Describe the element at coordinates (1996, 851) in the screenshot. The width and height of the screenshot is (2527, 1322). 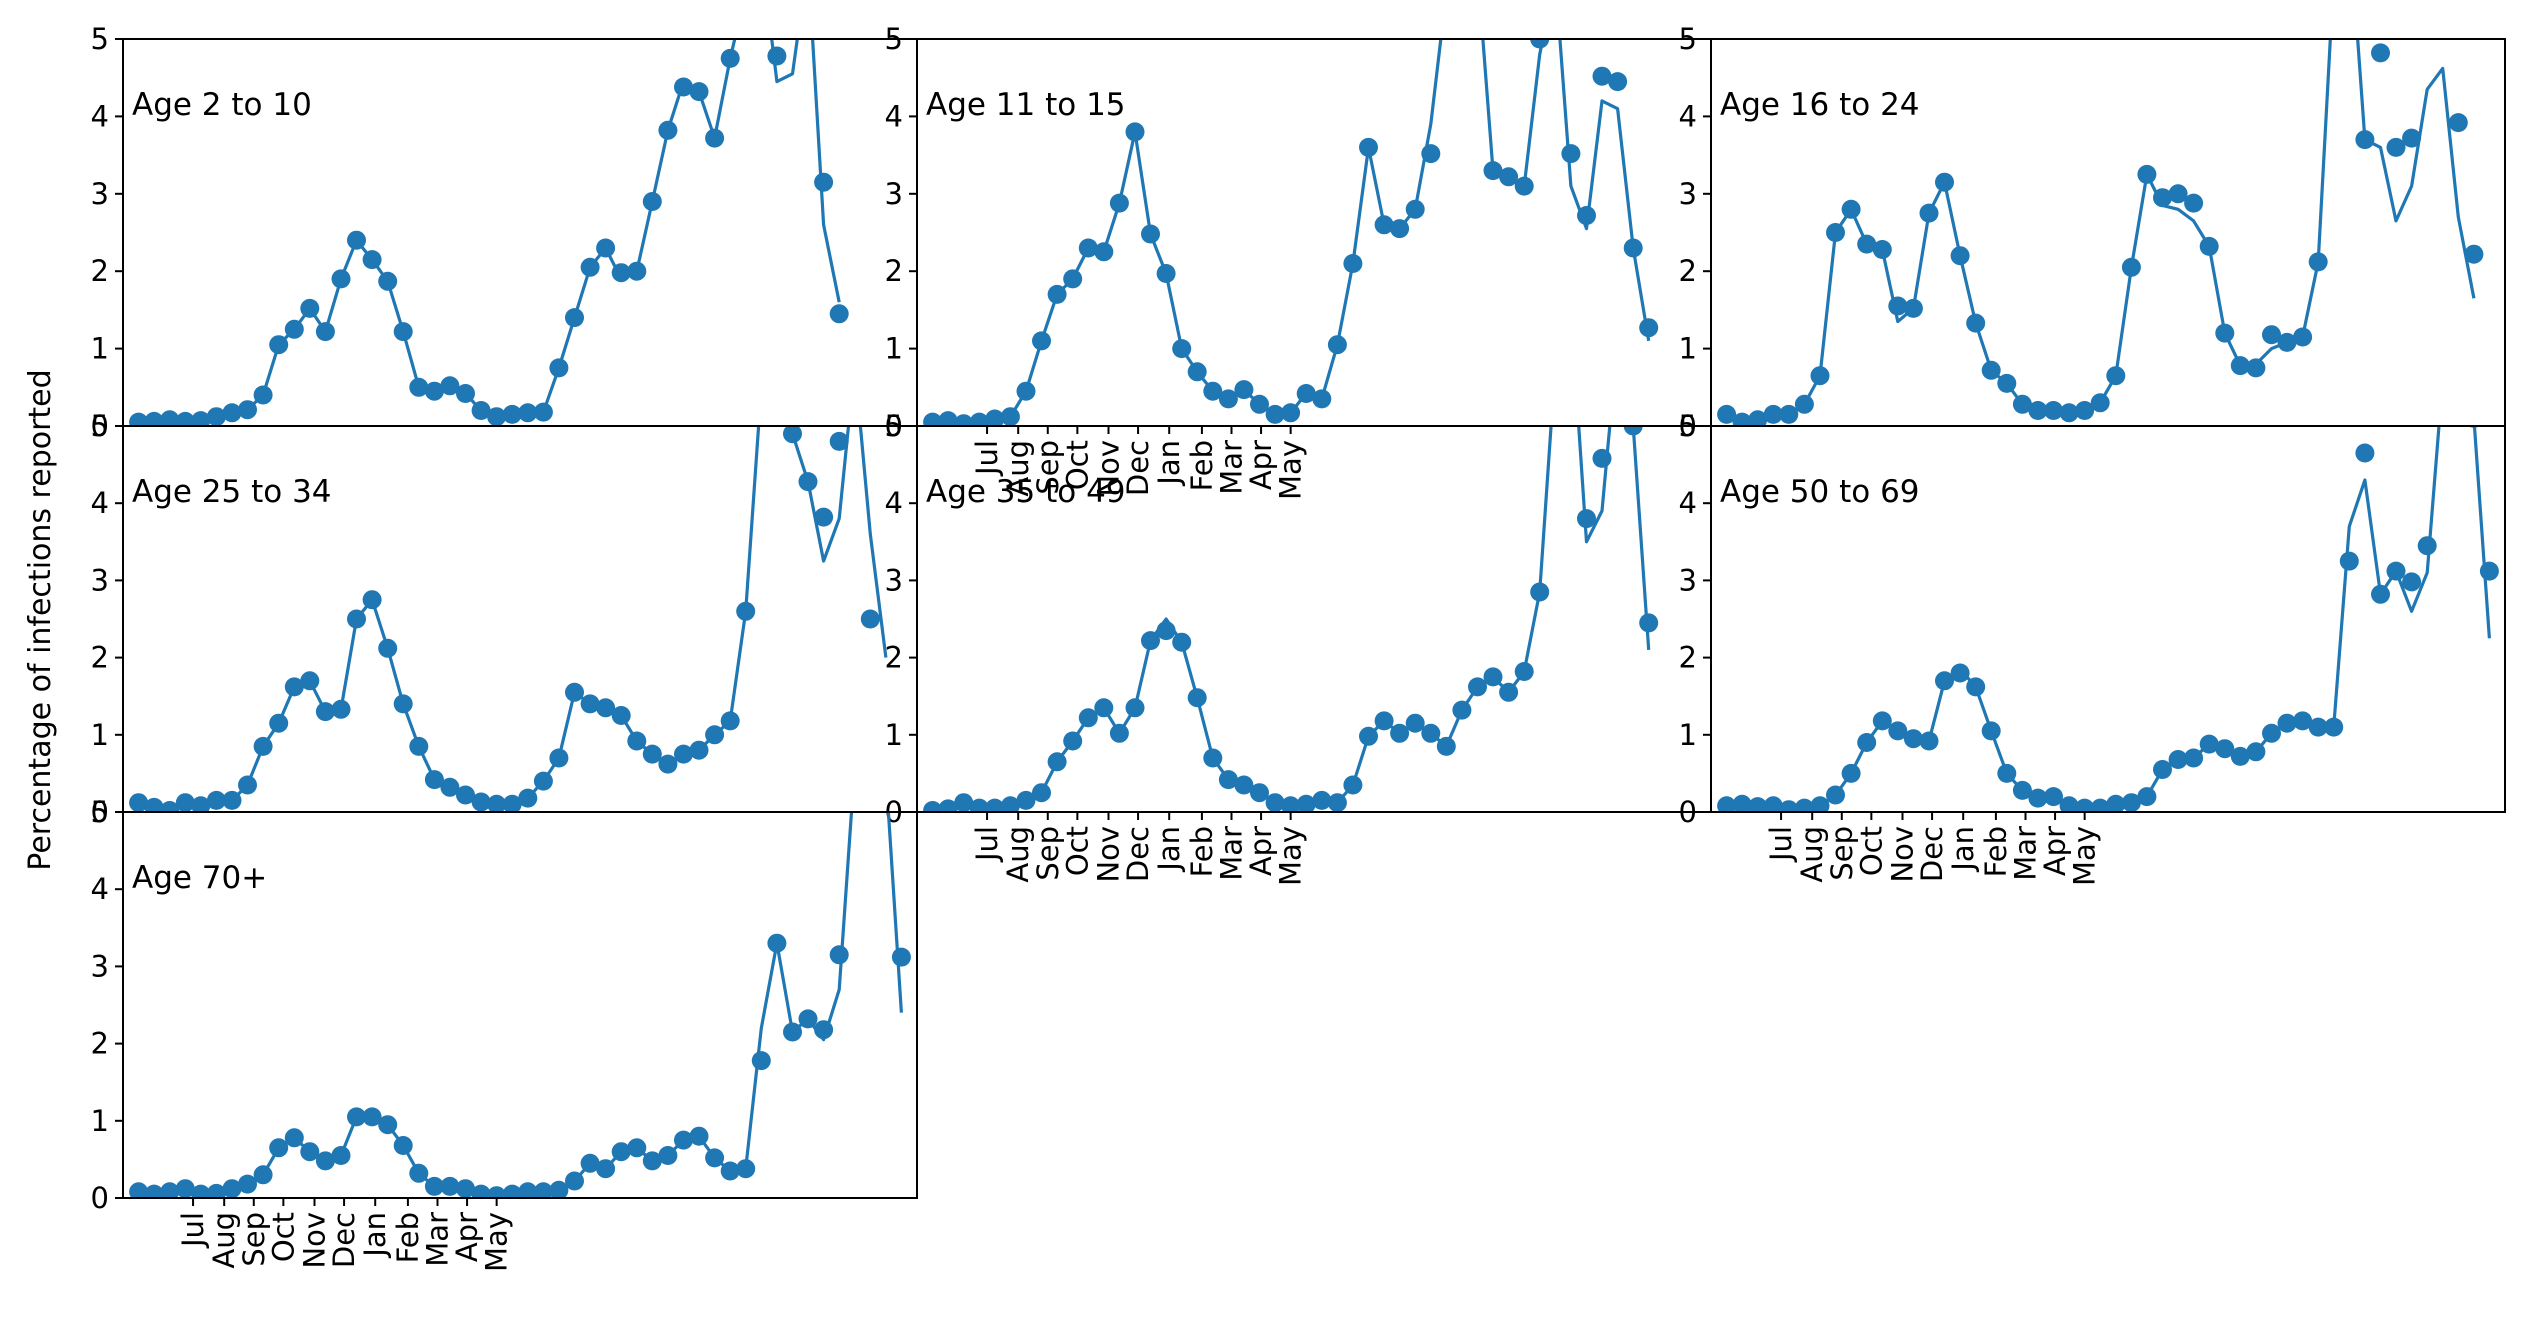
I see `x-tick-label: Feb` at that location.